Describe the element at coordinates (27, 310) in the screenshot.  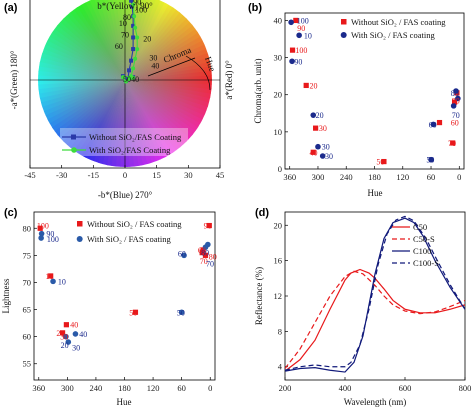
I see `ytick-label: 65` at that location.